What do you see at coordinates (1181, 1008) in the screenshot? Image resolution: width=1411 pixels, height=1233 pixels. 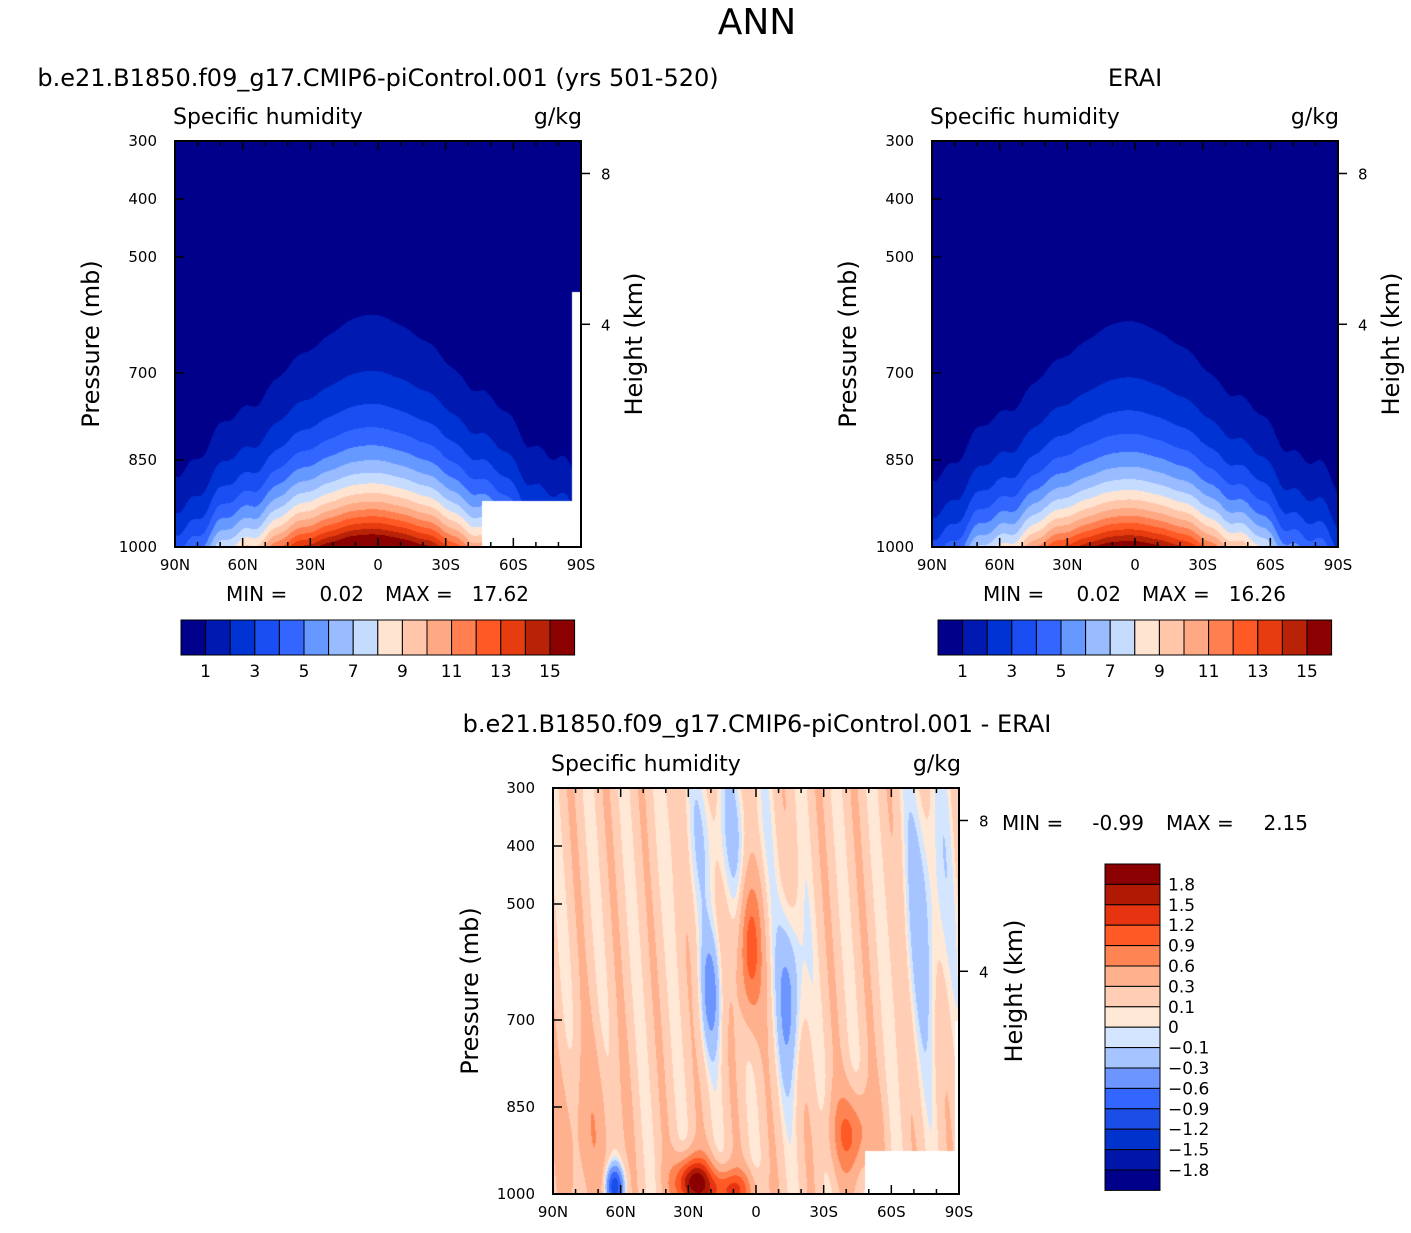 I see `colorbar-label: 0.1` at bounding box center [1181, 1008].